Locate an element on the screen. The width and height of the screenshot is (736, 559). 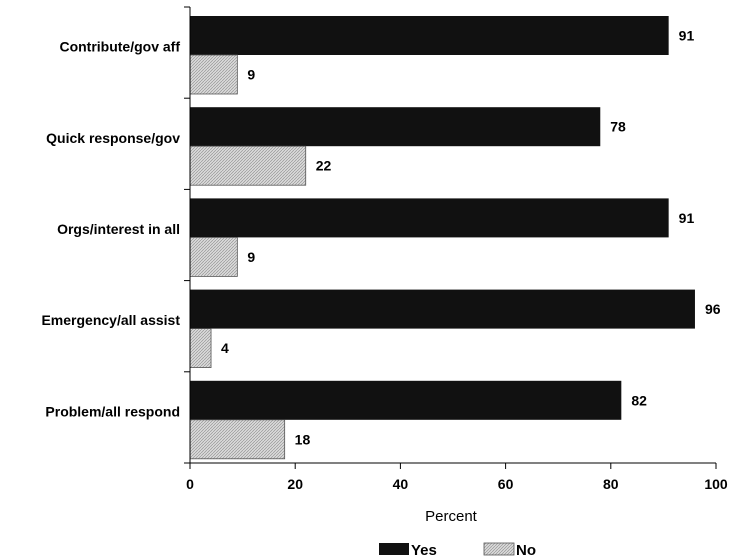
value-label-yes-1: 78 is located at coordinates (618, 127).